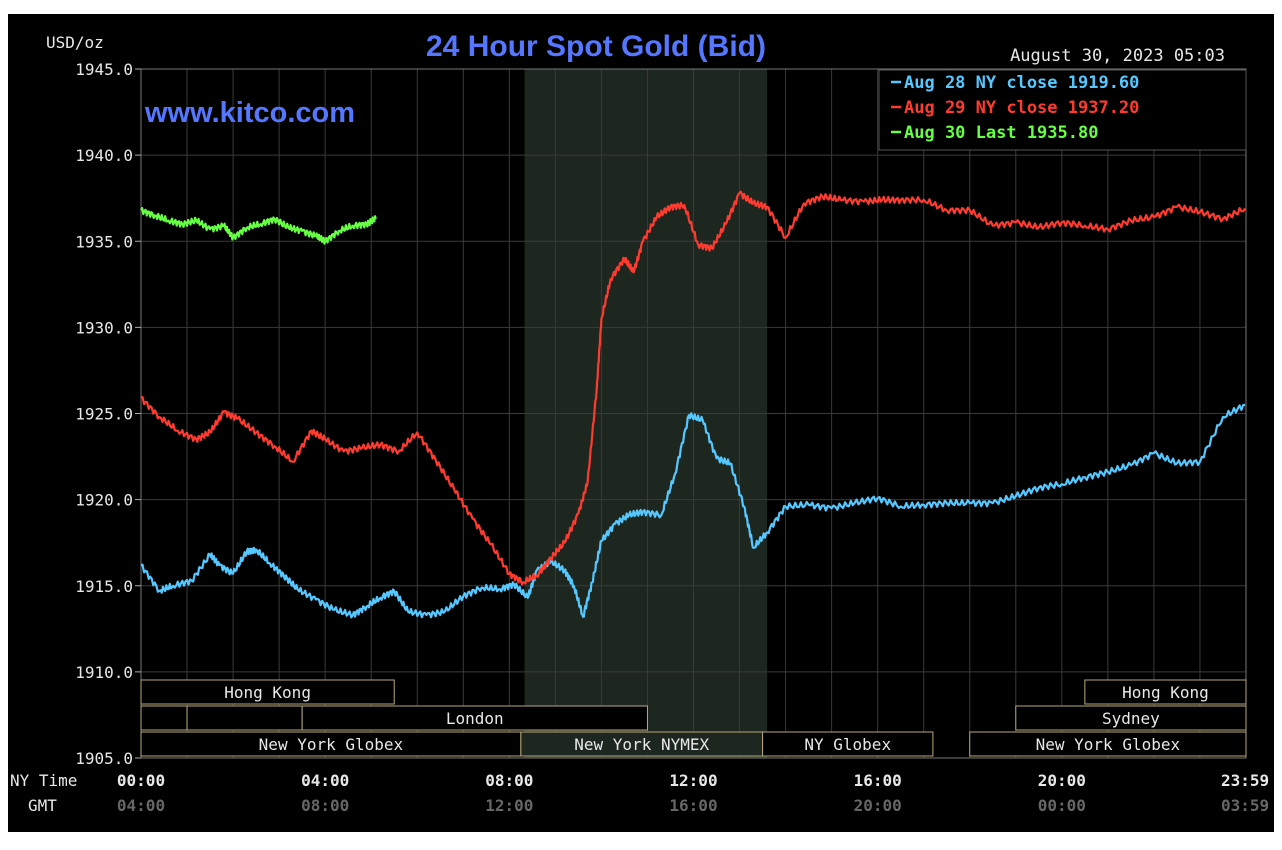  What do you see at coordinates (104, 758) in the screenshot?
I see `y-tick-label: 1905.0` at bounding box center [104, 758].